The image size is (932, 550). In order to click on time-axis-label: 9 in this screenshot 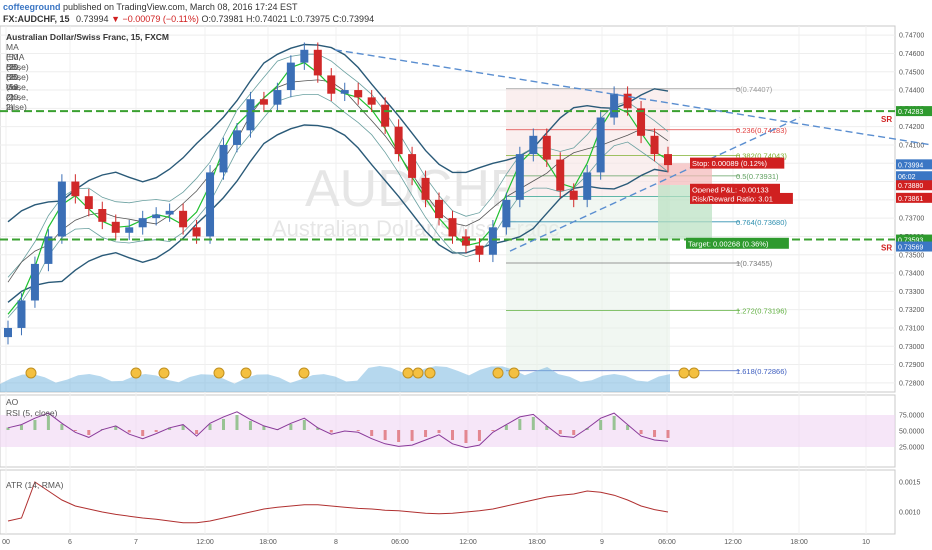, I will do `click(602, 542)`.